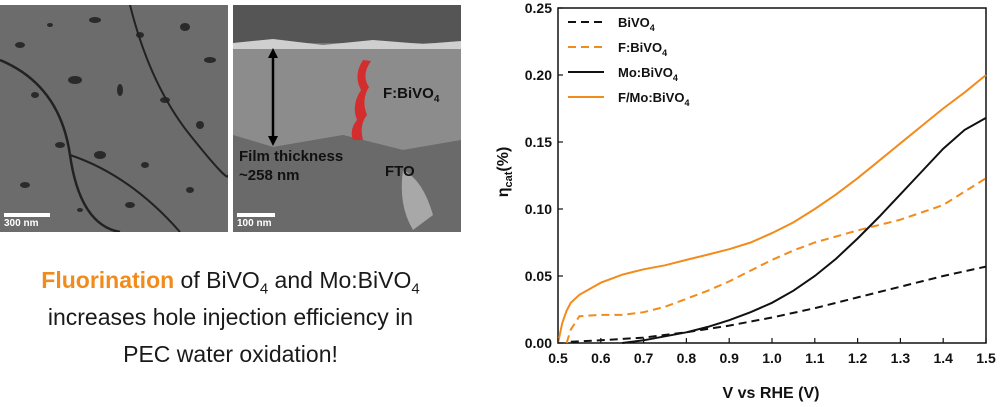 The width and height of the screenshot is (1000, 407). I want to click on x-tick-label: 0.9, so click(729, 358).